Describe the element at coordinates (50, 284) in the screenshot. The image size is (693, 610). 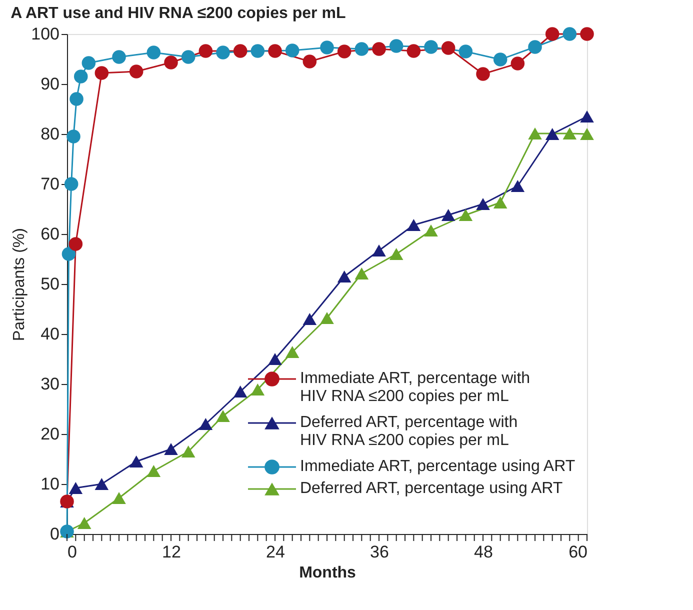
I see `y-tick-label: 50` at that location.